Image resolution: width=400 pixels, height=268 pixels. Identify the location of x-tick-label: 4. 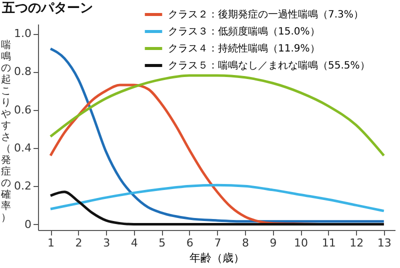
(134, 243).